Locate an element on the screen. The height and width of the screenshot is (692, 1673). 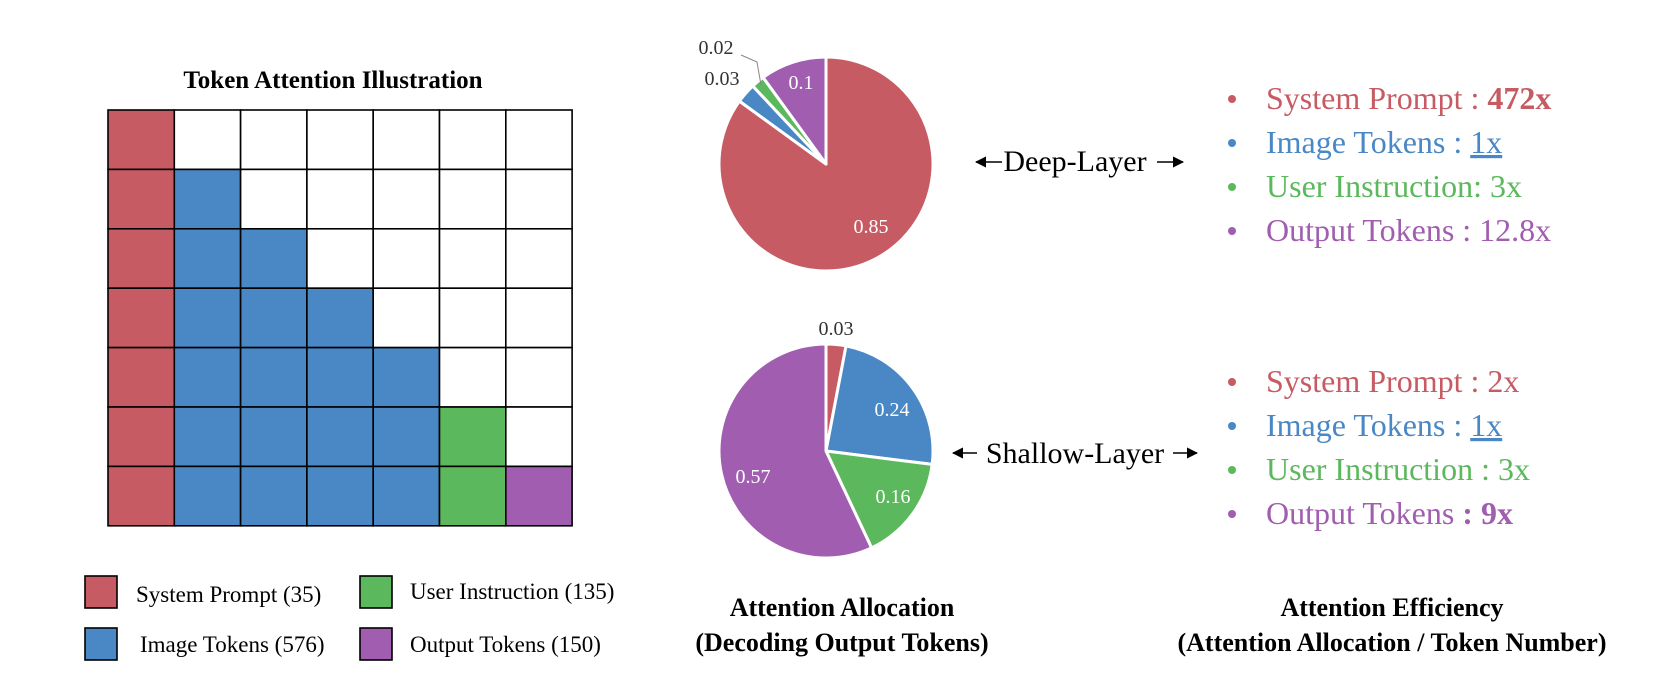
efficiency-item-output: Output Tokens : 9x is located at coordinates (1389, 513).